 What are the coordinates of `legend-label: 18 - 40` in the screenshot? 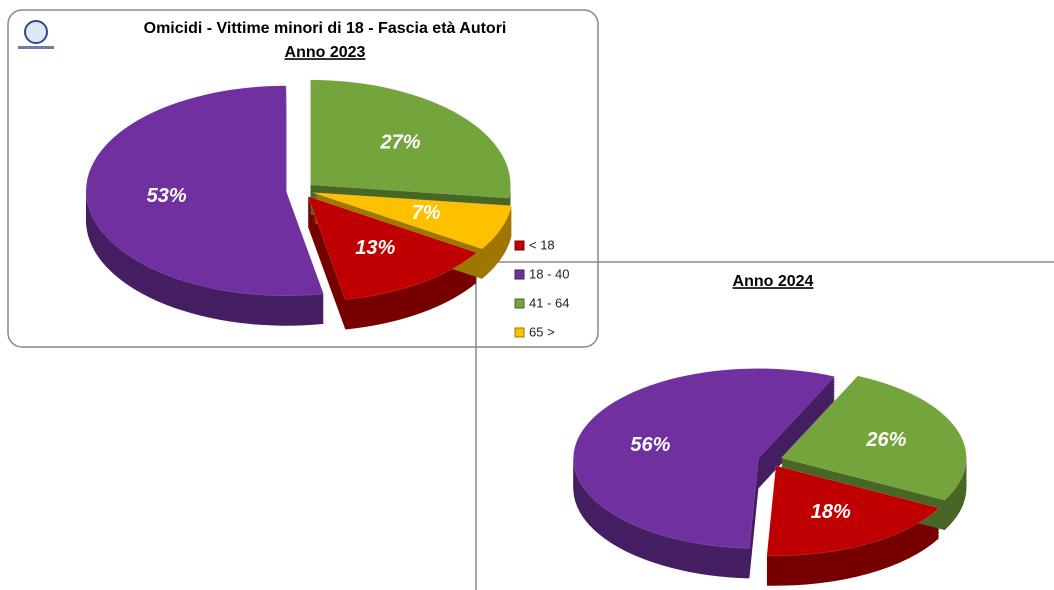 It's located at (549, 273).